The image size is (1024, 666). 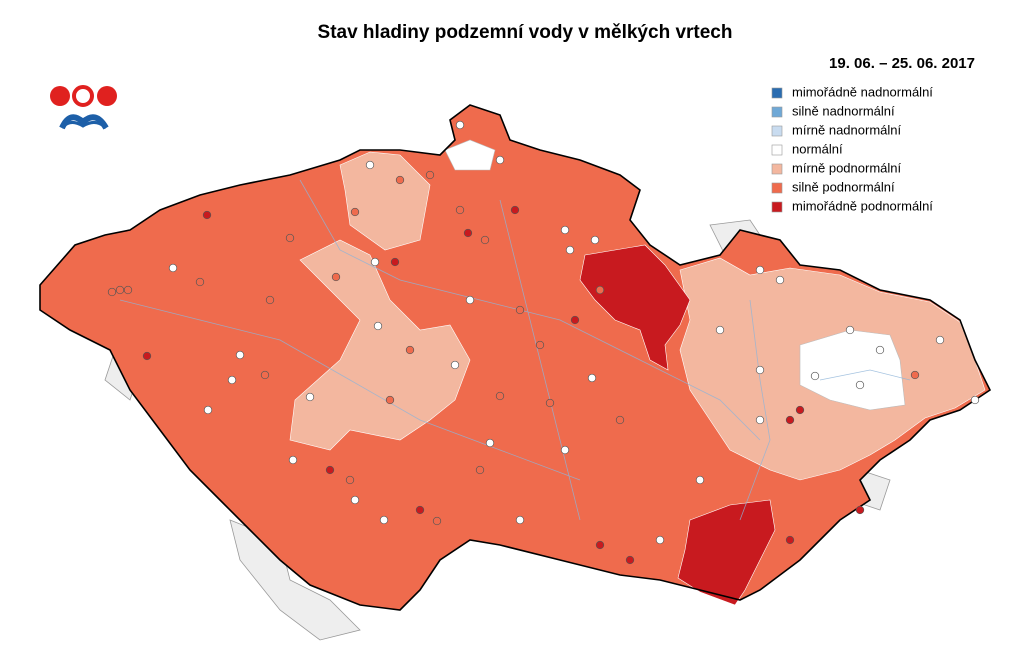 I want to click on logo, so click(x=83, y=107).